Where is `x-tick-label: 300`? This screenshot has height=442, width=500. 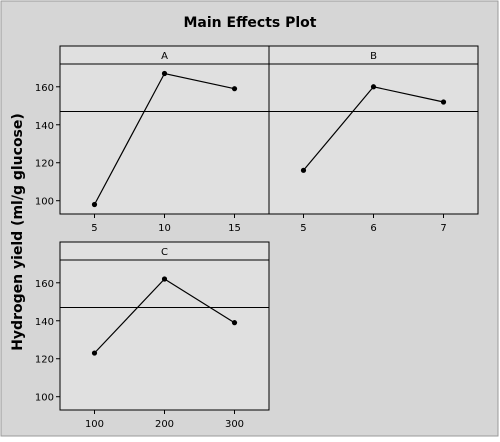 x-tick-label: 300 is located at coordinates (234, 424).